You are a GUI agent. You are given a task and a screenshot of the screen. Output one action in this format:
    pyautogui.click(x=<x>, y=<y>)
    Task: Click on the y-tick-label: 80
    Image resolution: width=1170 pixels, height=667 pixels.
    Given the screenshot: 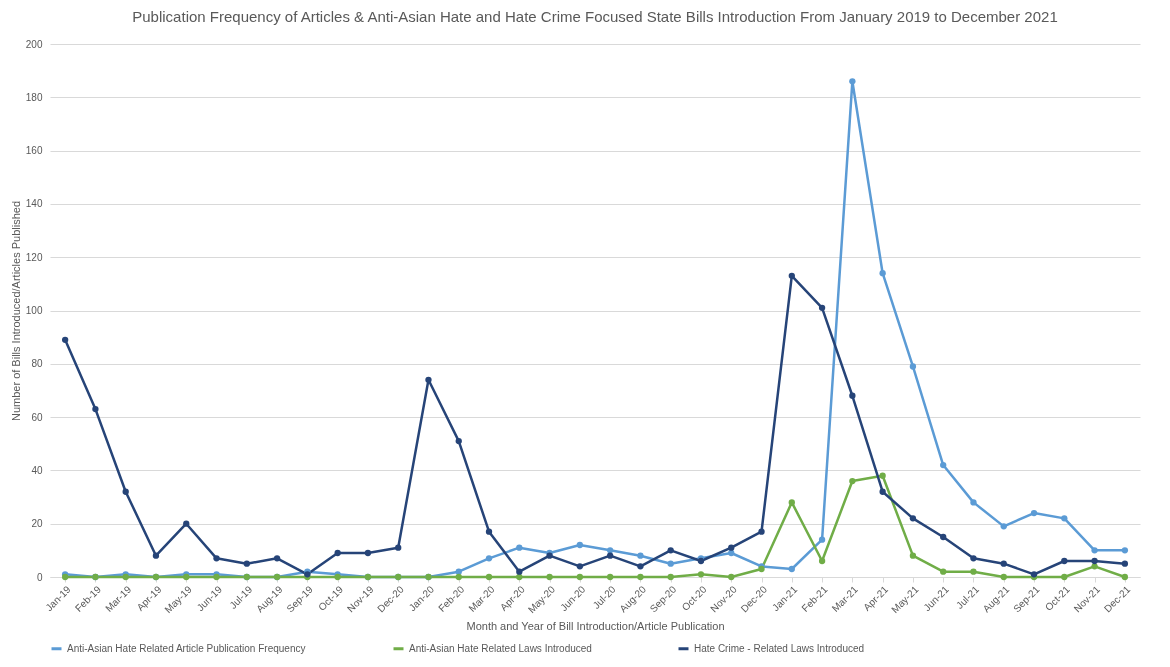 What is the action you would take?
    pyautogui.click(x=37, y=364)
    